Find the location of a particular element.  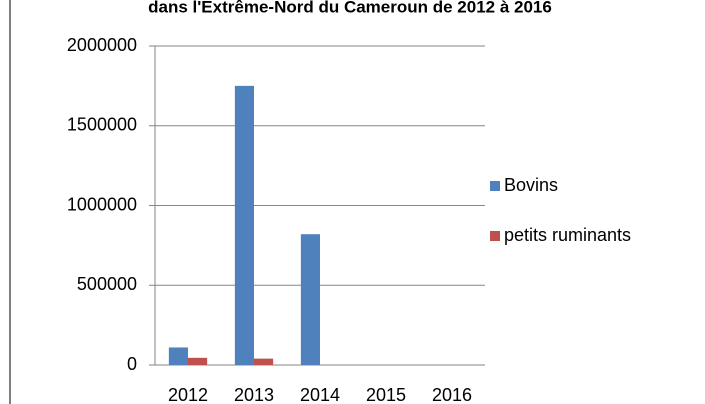

y-tick-label: 1000000 is located at coordinates (102, 204).